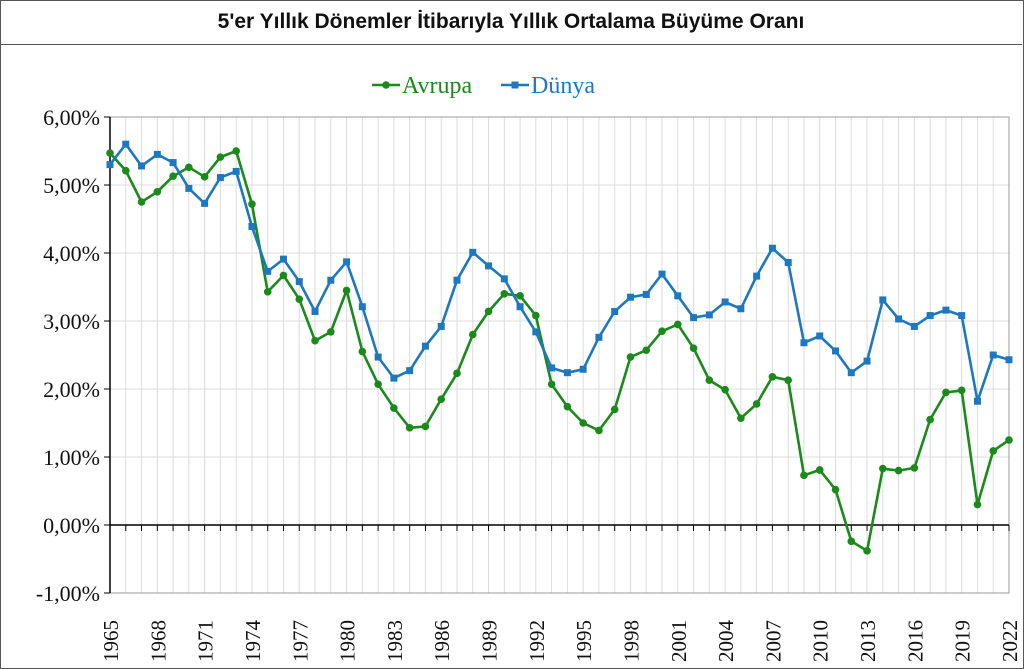  I want to click on x-tick-label: 1980, so click(348, 641).